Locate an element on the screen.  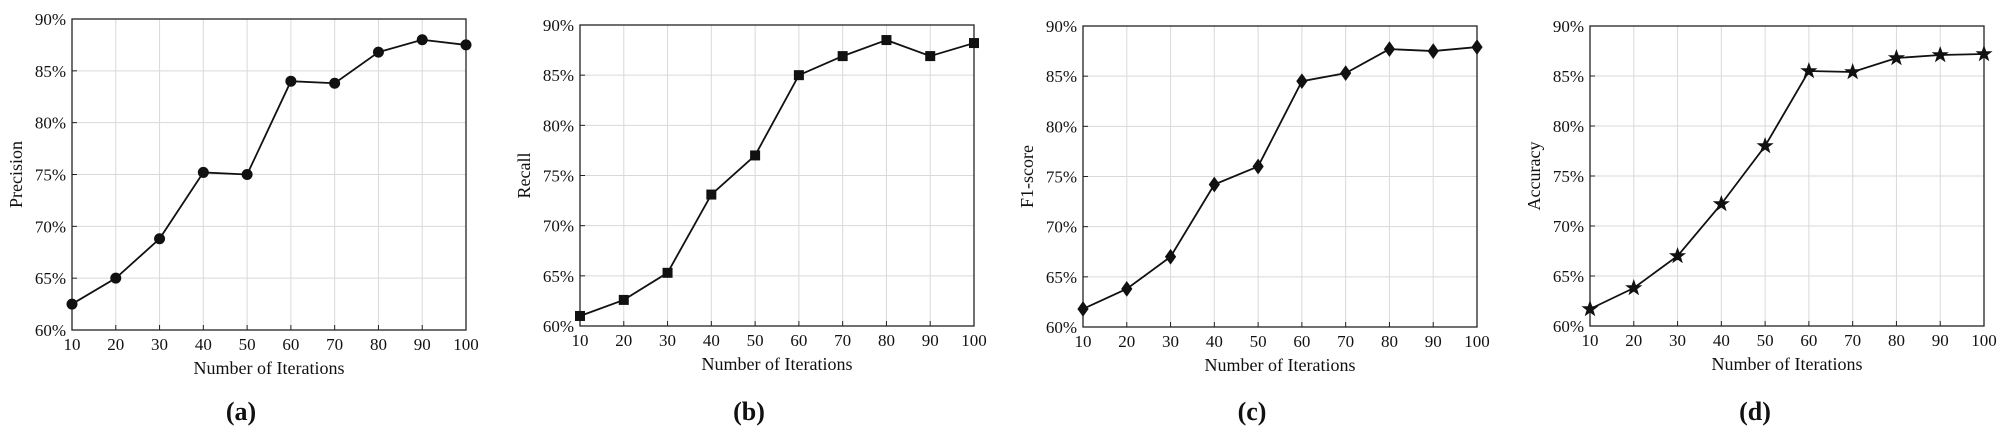
y-axis-label: Recall is located at coordinates (524, 176).